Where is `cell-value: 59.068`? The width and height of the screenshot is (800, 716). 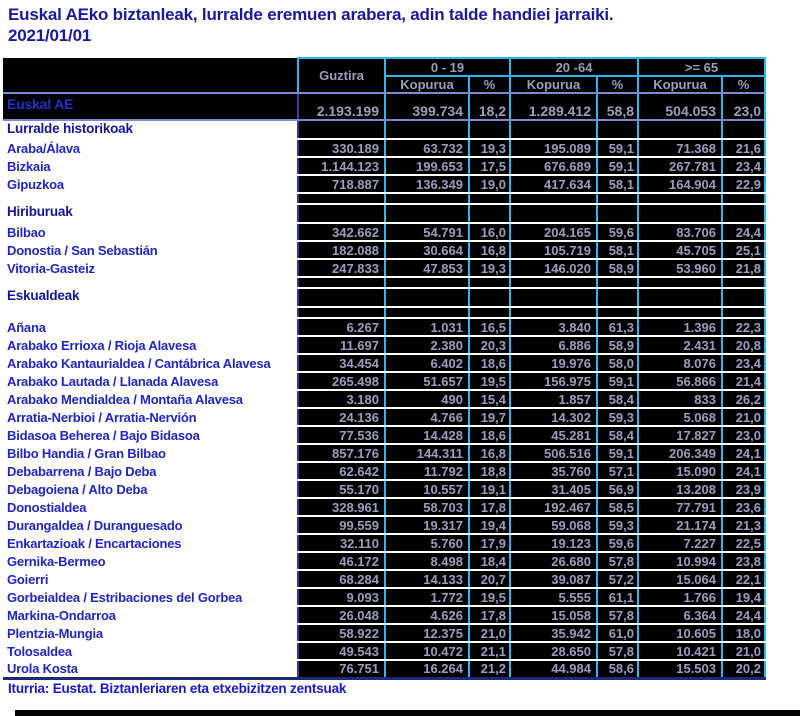
cell-value: 59.068 is located at coordinates (553, 525).